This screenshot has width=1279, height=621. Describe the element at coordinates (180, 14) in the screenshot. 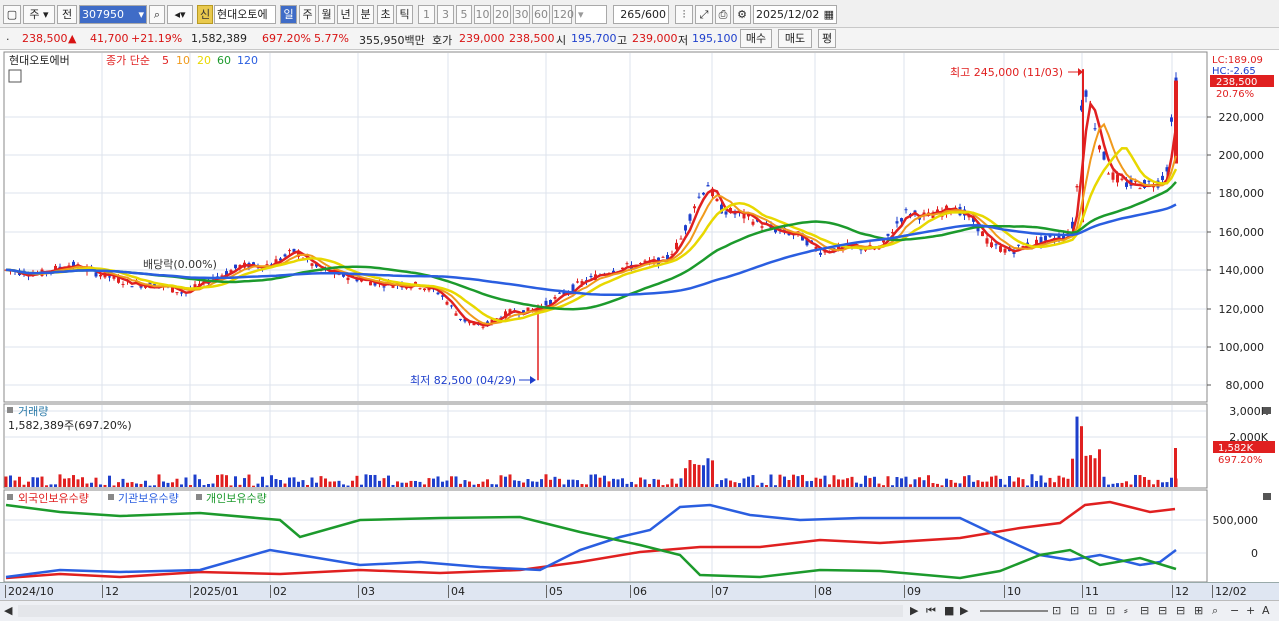

I see `speaker-icon: ◂▾` at that location.